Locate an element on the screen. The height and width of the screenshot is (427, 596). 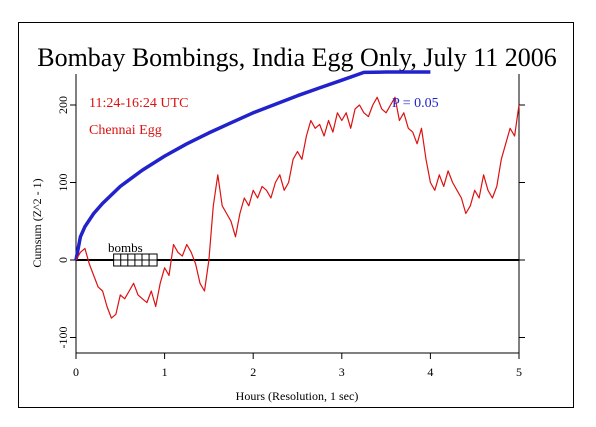
egg-label: Chennai Egg is located at coordinates (125, 130).